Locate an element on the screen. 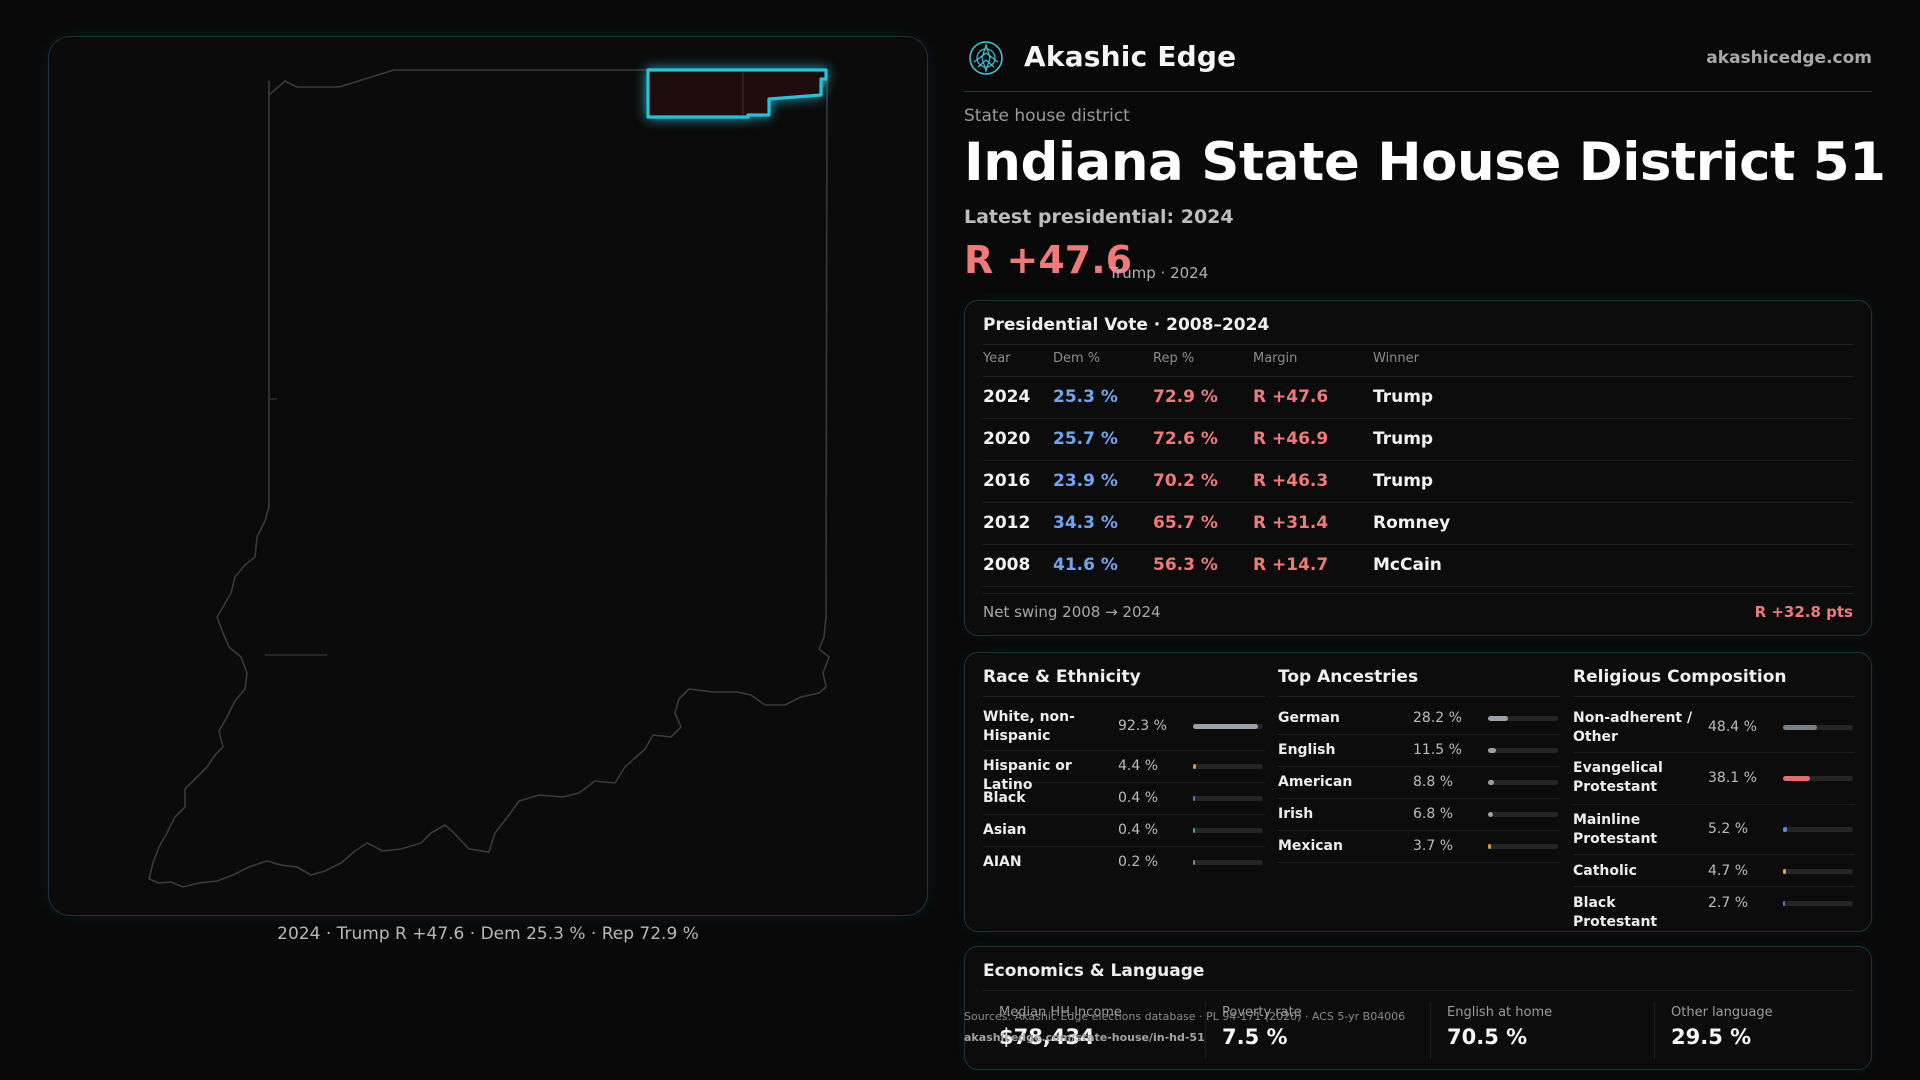  table-row: 2008 41.6 % 56.3 % R +14.7 McCain is located at coordinates (1418, 566).